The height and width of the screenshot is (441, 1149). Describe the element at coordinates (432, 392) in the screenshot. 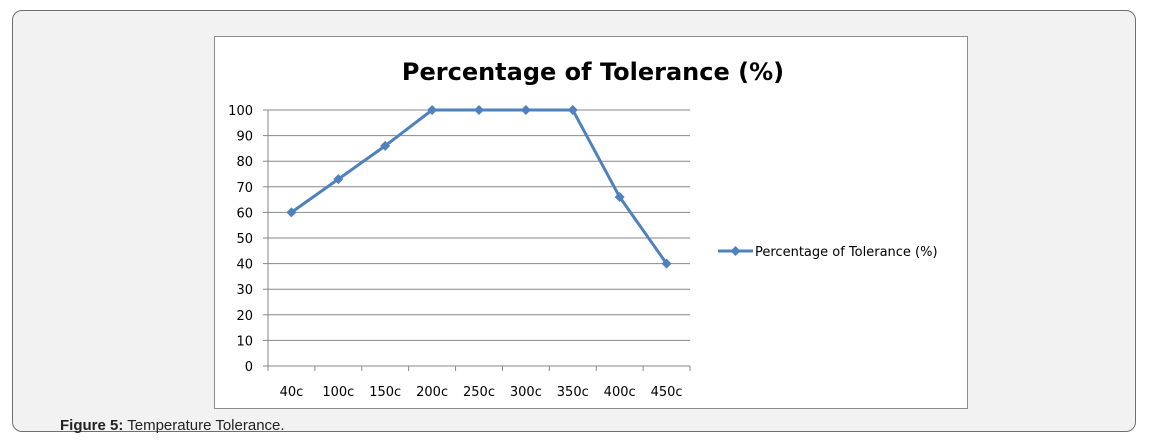

I see `x-tick-label: 200c` at that location.